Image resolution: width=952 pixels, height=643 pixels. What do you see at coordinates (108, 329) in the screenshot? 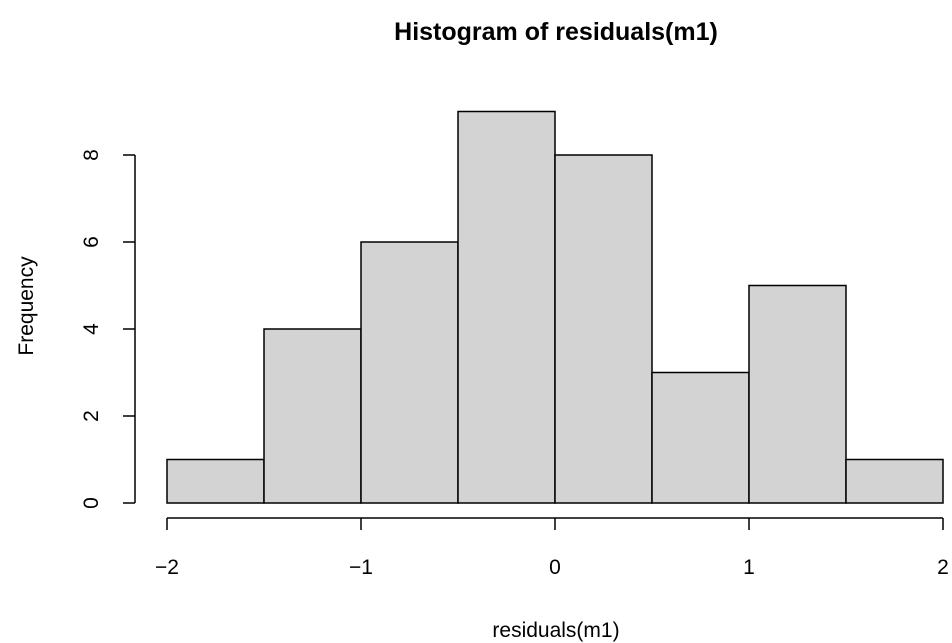
I see `y-axis: 0 2 4 6 8` at bounding box center [108, 329].